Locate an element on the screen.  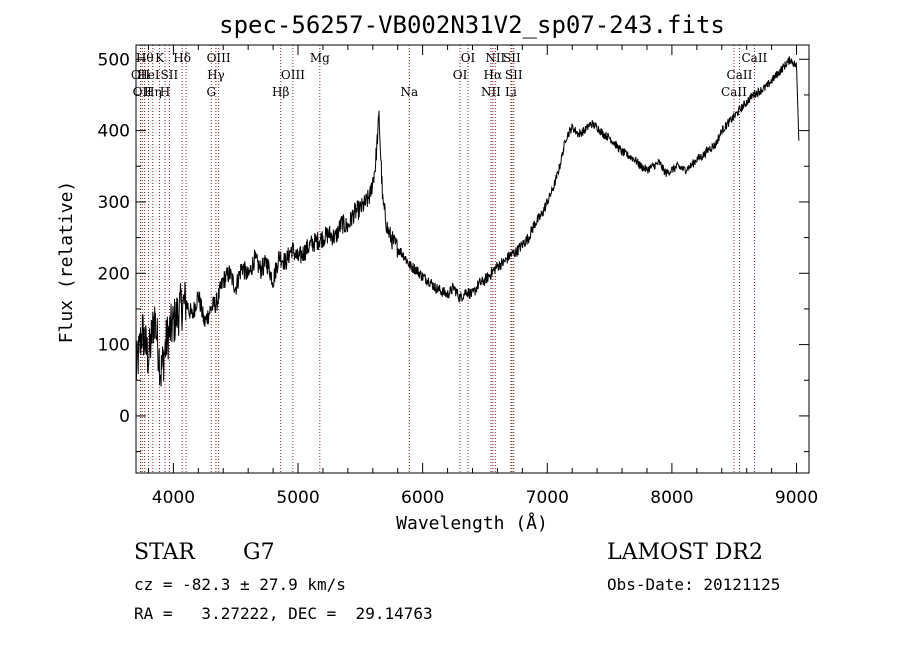
line-label-14: OIII is located at coordinates (293, 75).